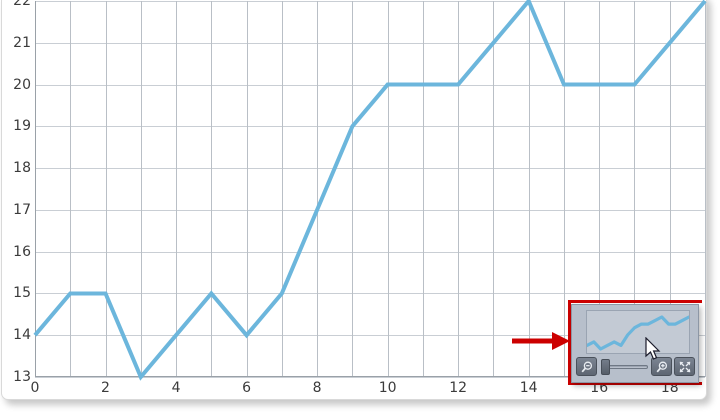 The image size is (720, 420). Describe the element at coordinates (22, 335) in the screenshot. I see `y-axis-tick-label: 14` at that location.